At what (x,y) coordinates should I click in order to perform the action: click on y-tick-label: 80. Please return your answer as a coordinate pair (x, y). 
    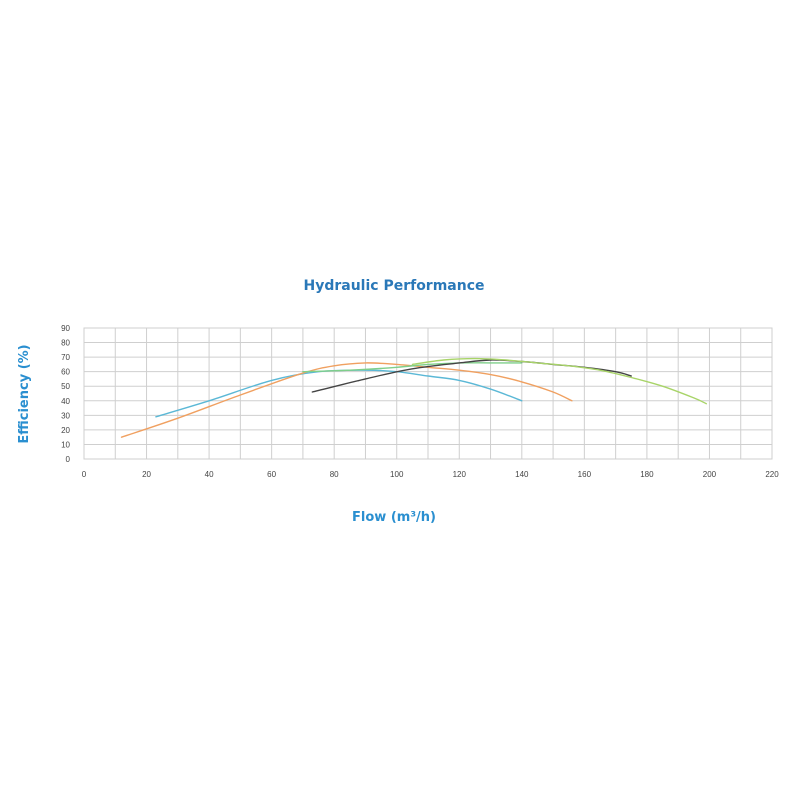
    Looking at the image, I should click on (65, 343).